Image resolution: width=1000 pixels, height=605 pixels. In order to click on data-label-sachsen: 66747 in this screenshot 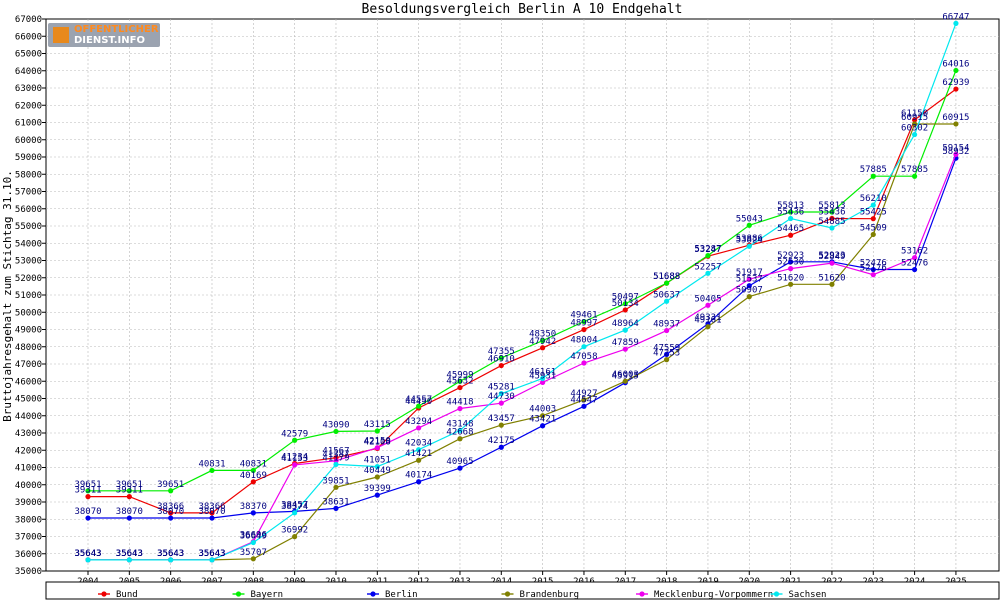, I will do `click(955, 17)`.